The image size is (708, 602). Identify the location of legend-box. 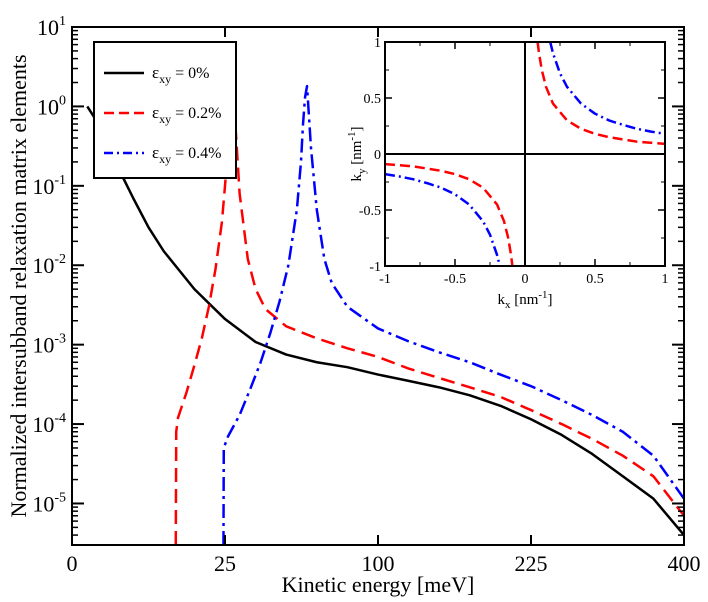
(165, 110).